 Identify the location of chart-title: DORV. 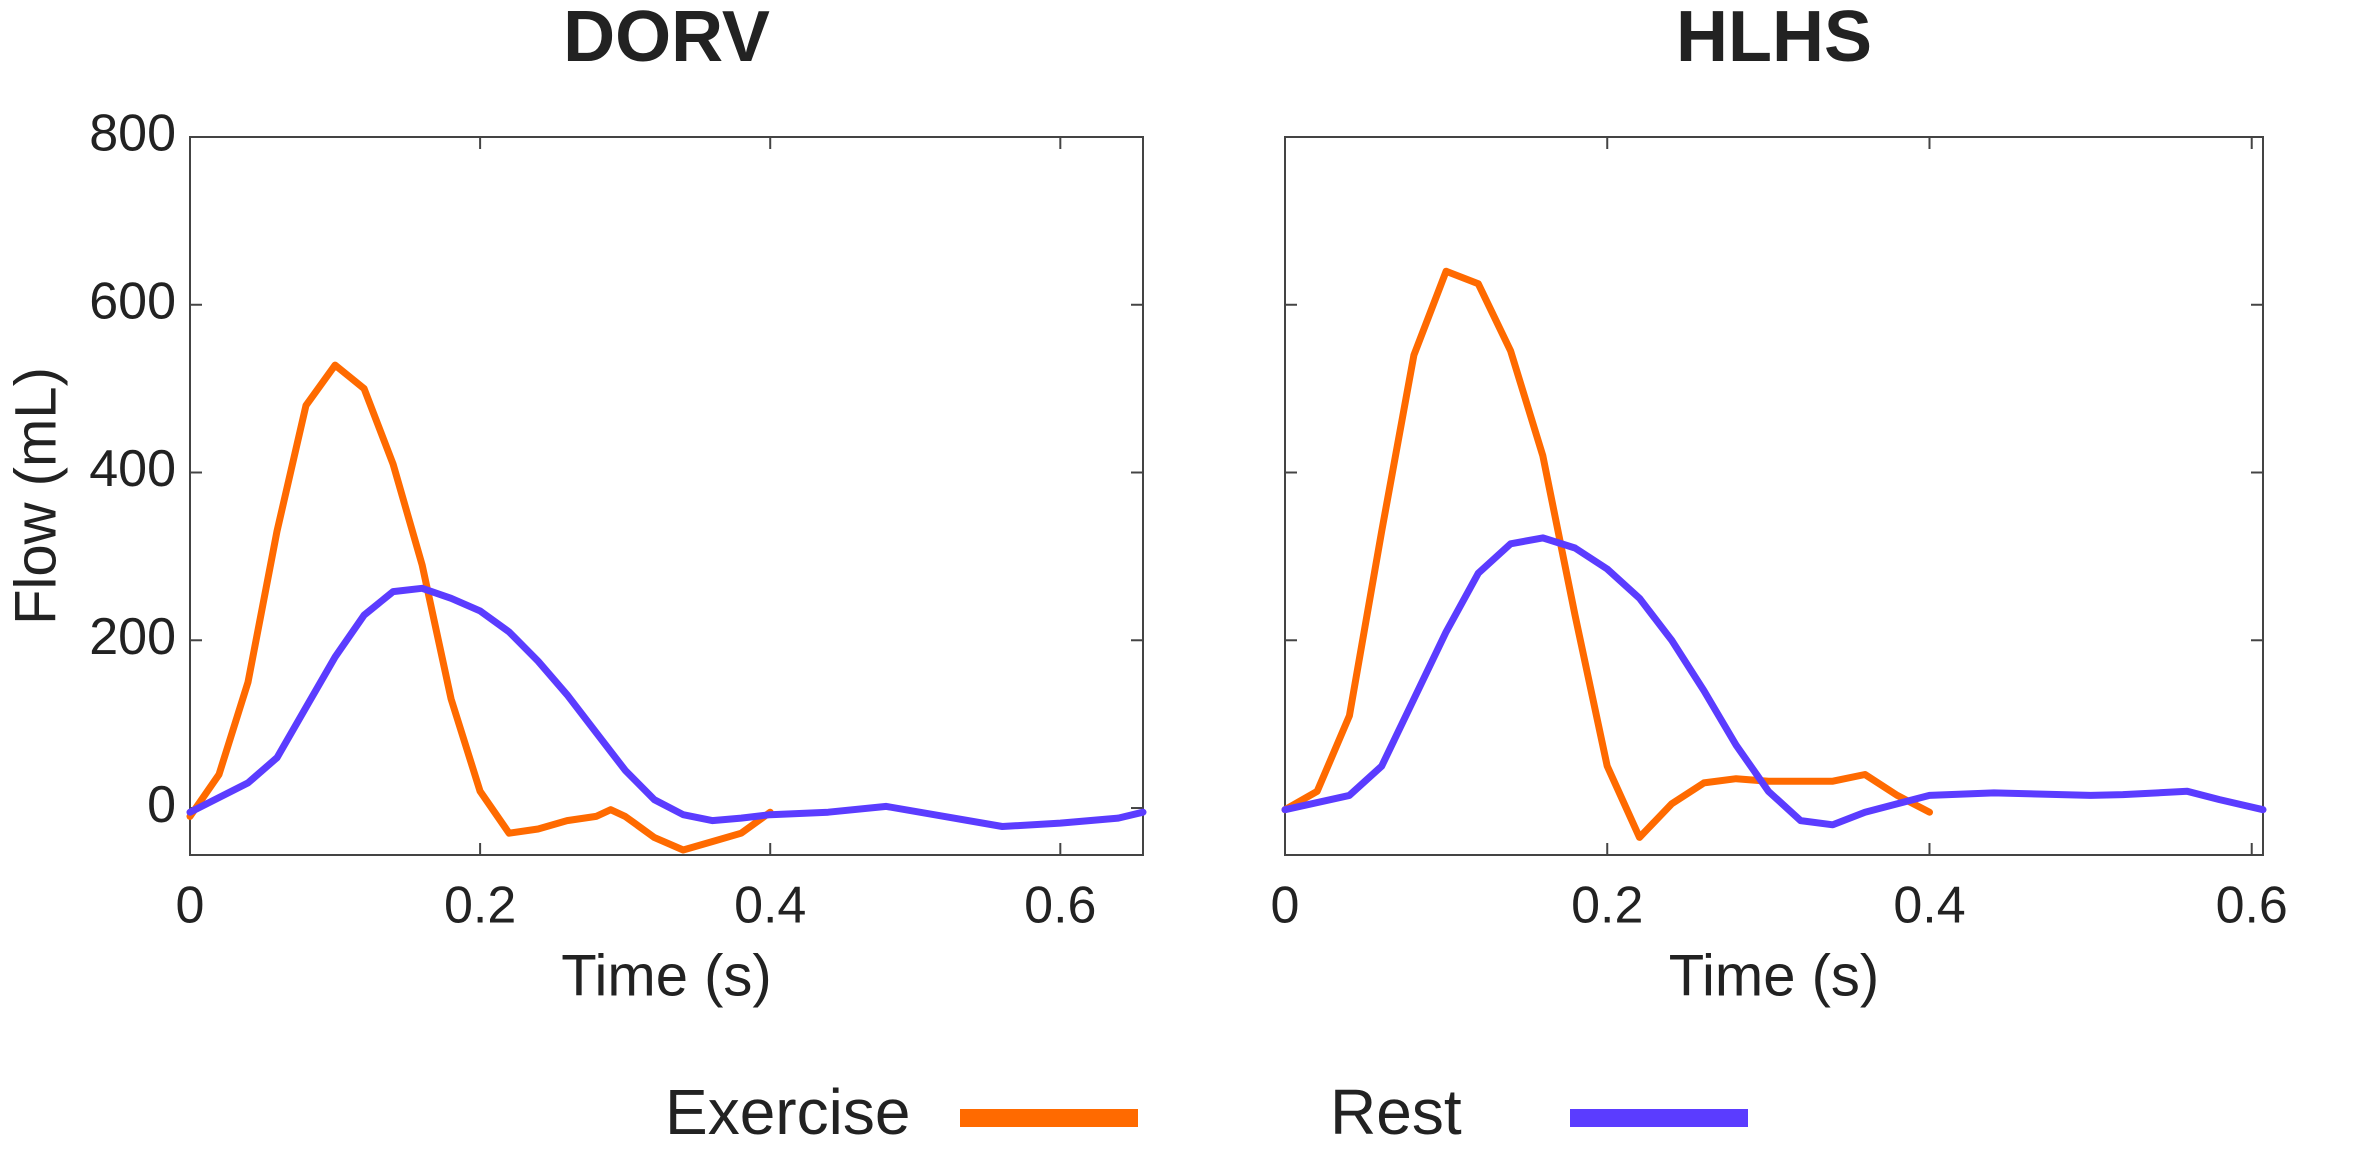
(666, 38).